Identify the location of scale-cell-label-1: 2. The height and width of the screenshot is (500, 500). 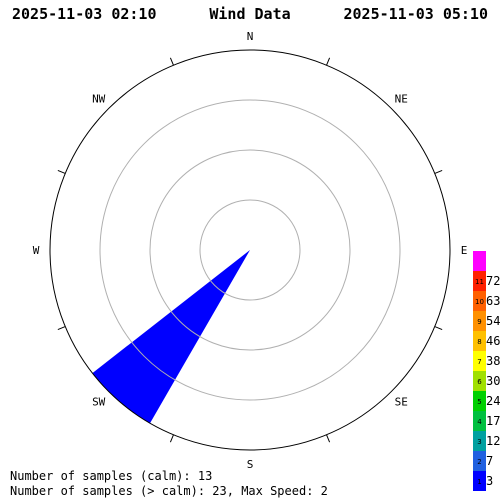
(479, 462).